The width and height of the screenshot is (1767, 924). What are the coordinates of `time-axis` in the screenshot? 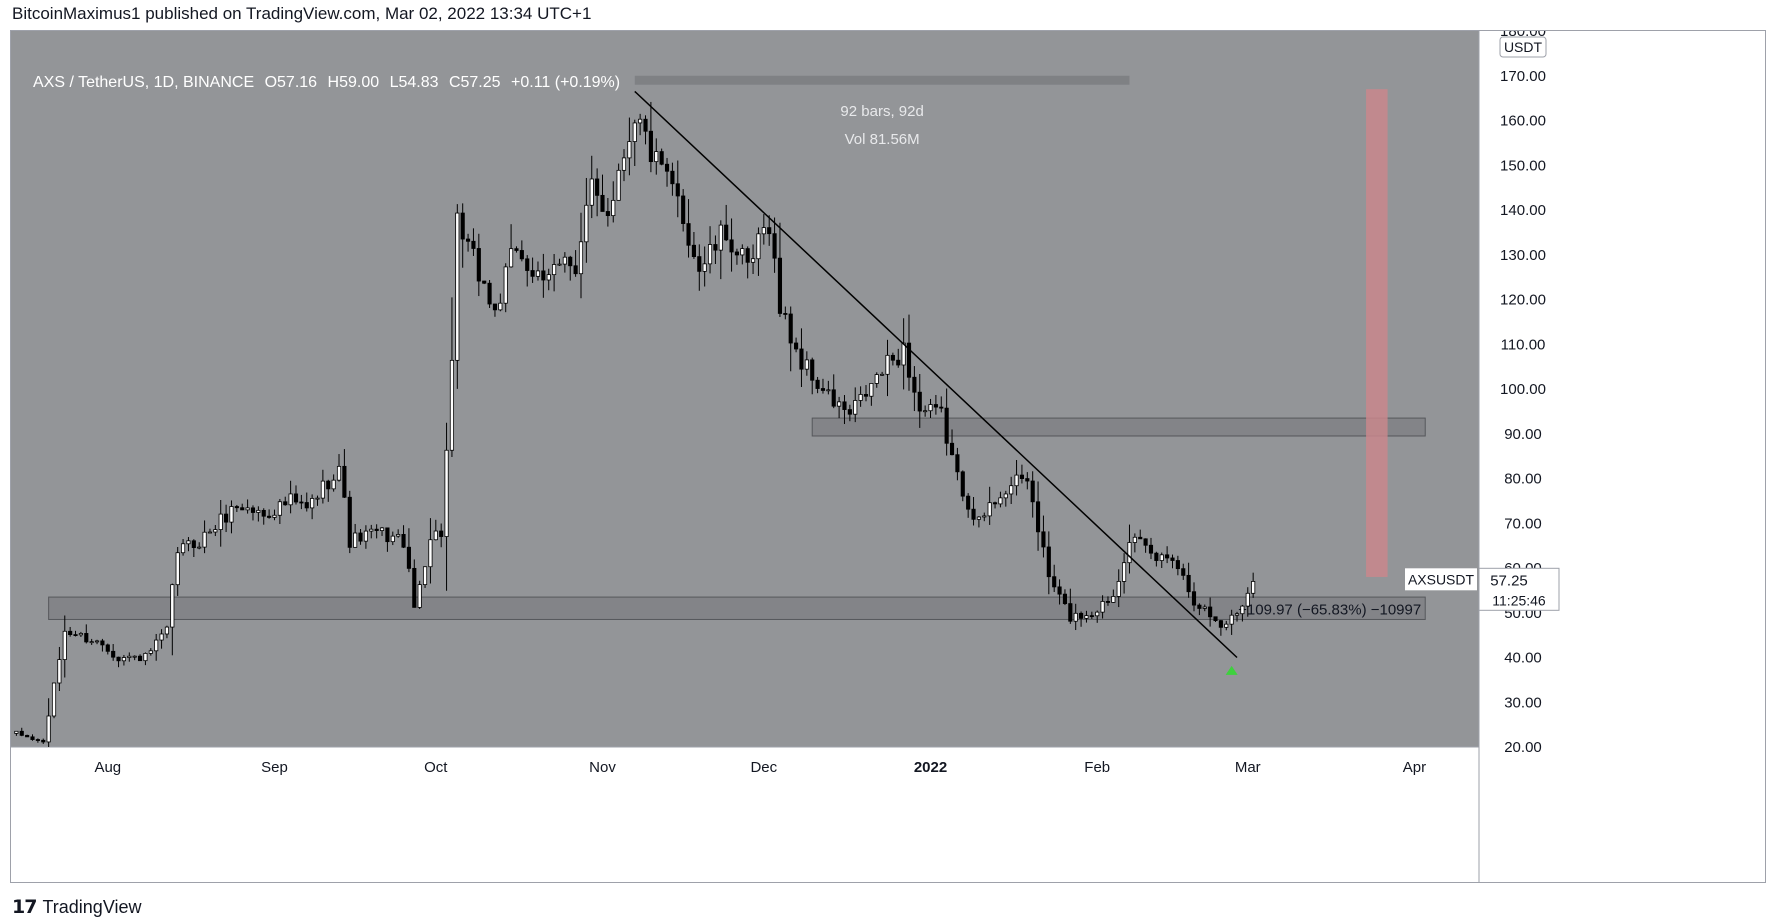 It's located at (745, 814).